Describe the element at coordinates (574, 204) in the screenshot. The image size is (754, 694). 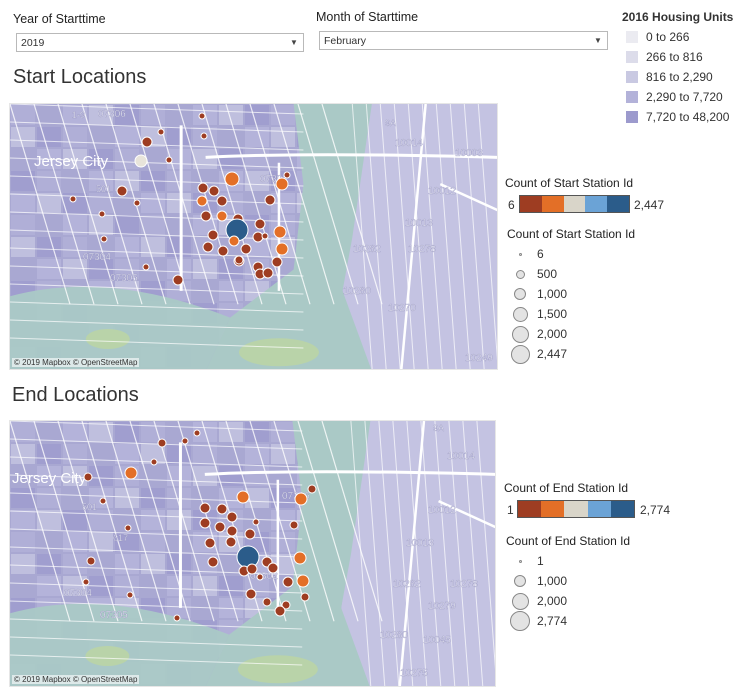
I see `start-color-ramp` at that location.